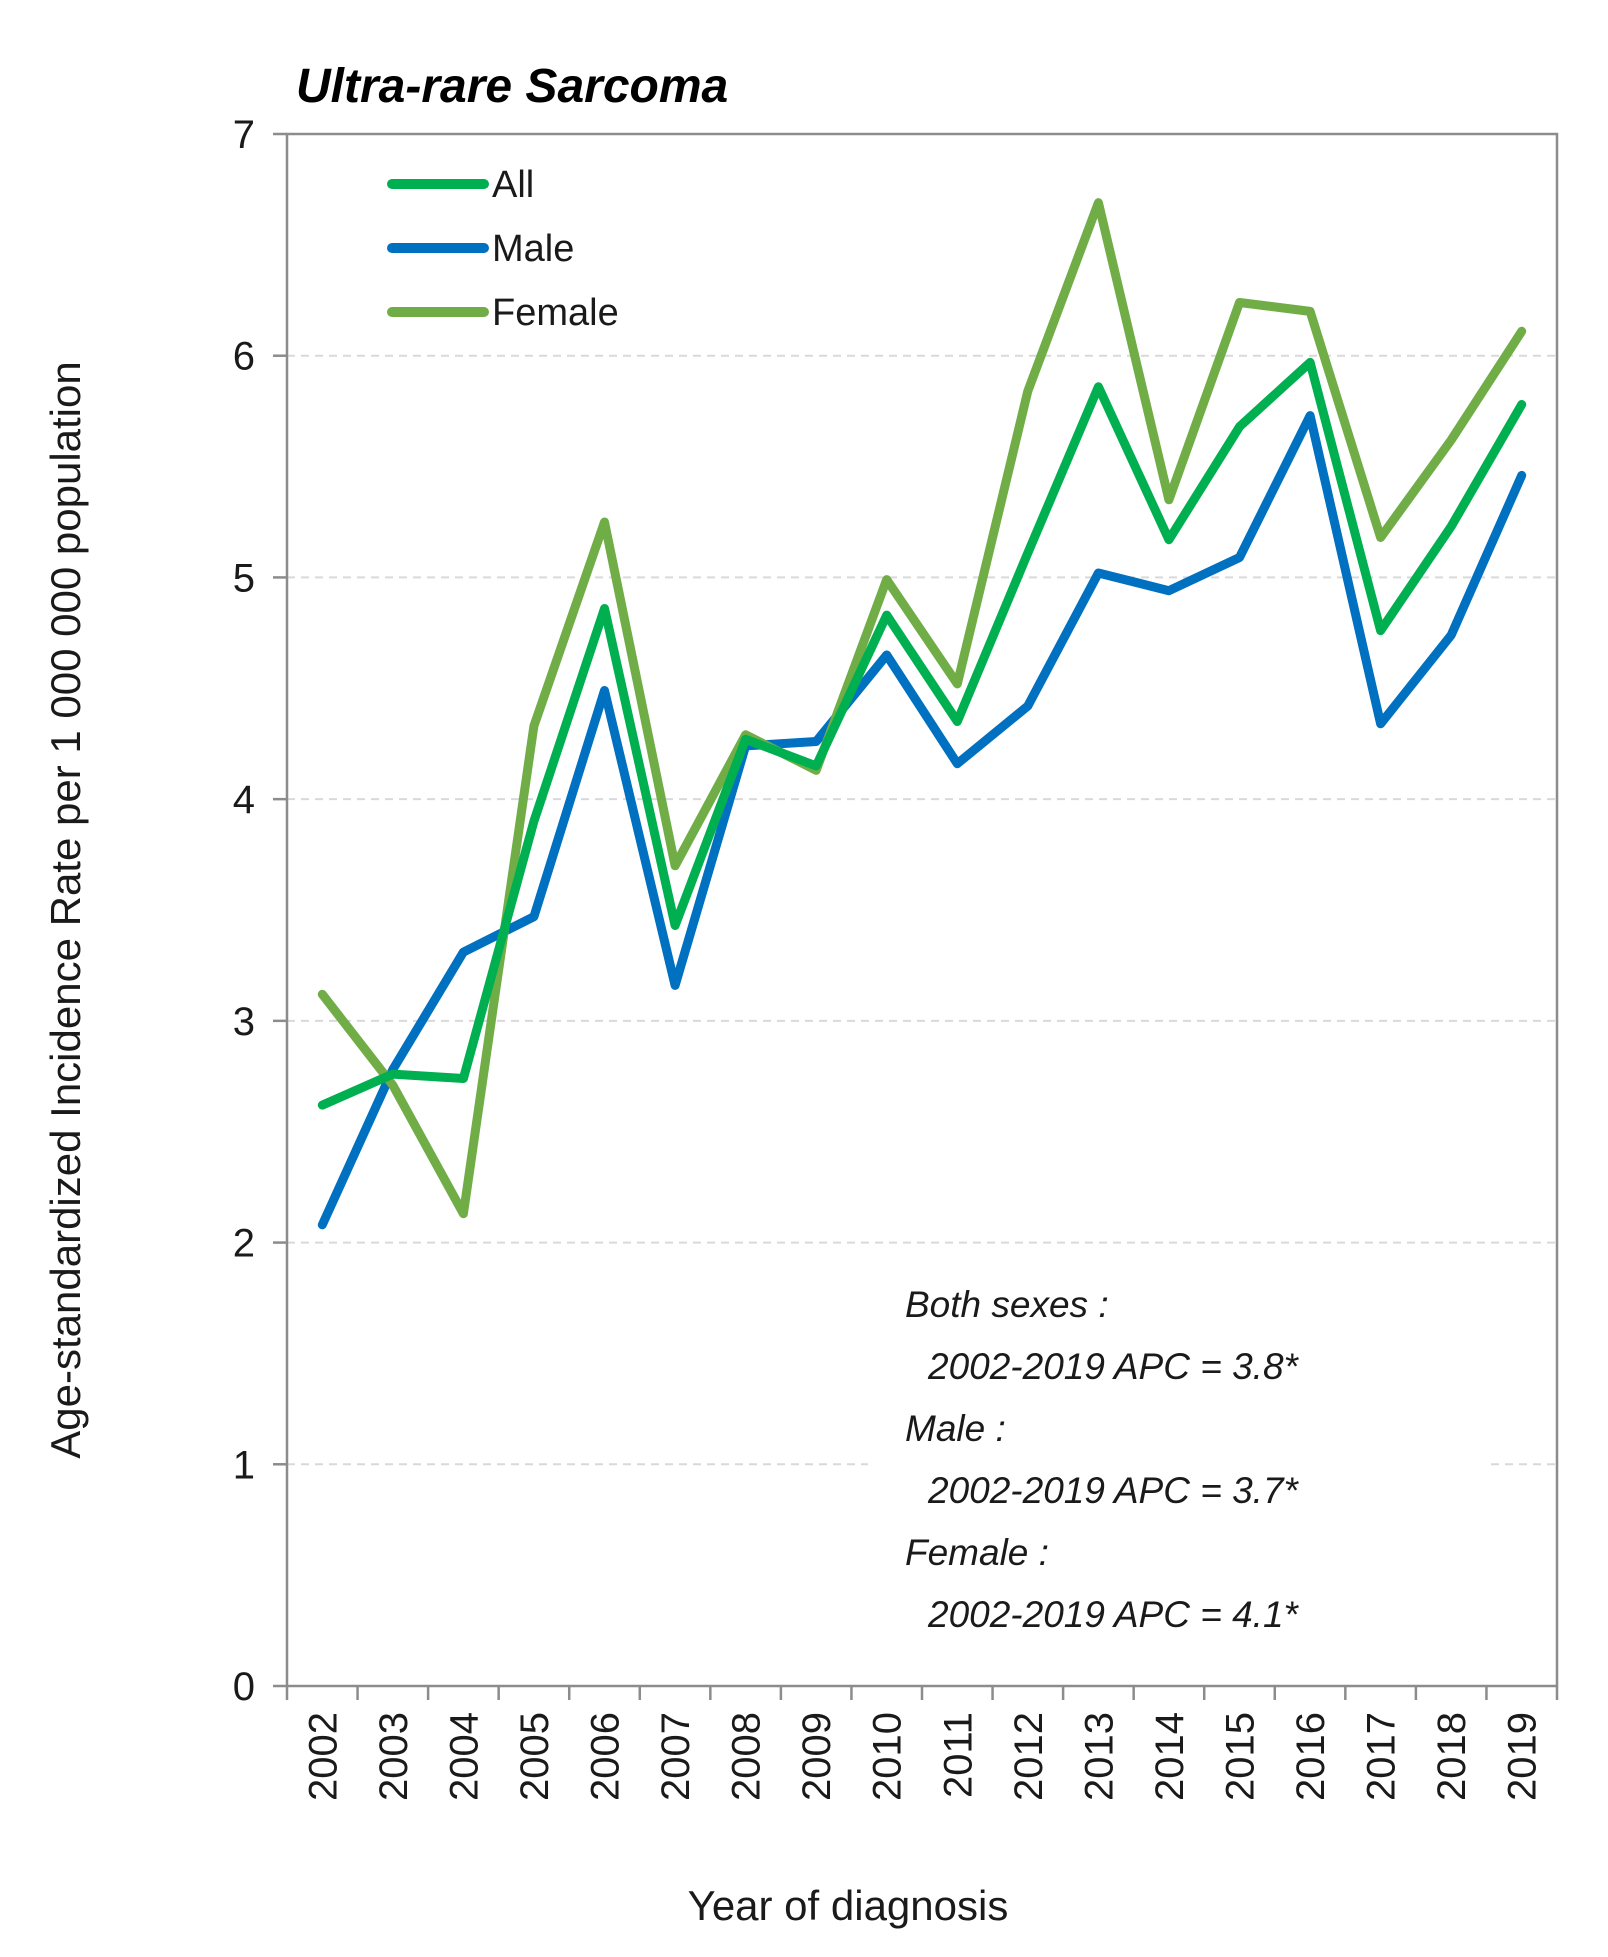 This screenshot has height=1957, width=1608. What do you see at coordinates (888, 1756) in the screenshot?
I see `x-tick-label: 2010` at bounding box center [888, 1756].